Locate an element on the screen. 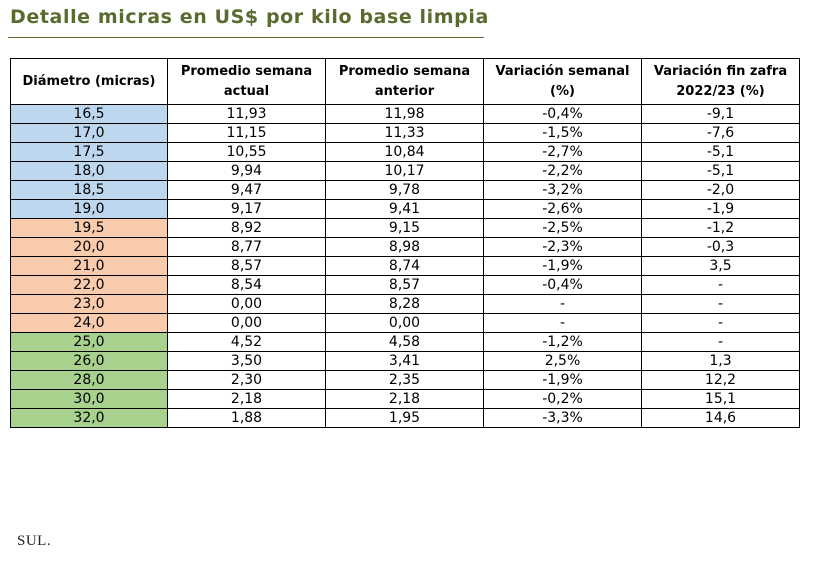  diameter-cell: 24,0 is located at coordinates (89, 323).